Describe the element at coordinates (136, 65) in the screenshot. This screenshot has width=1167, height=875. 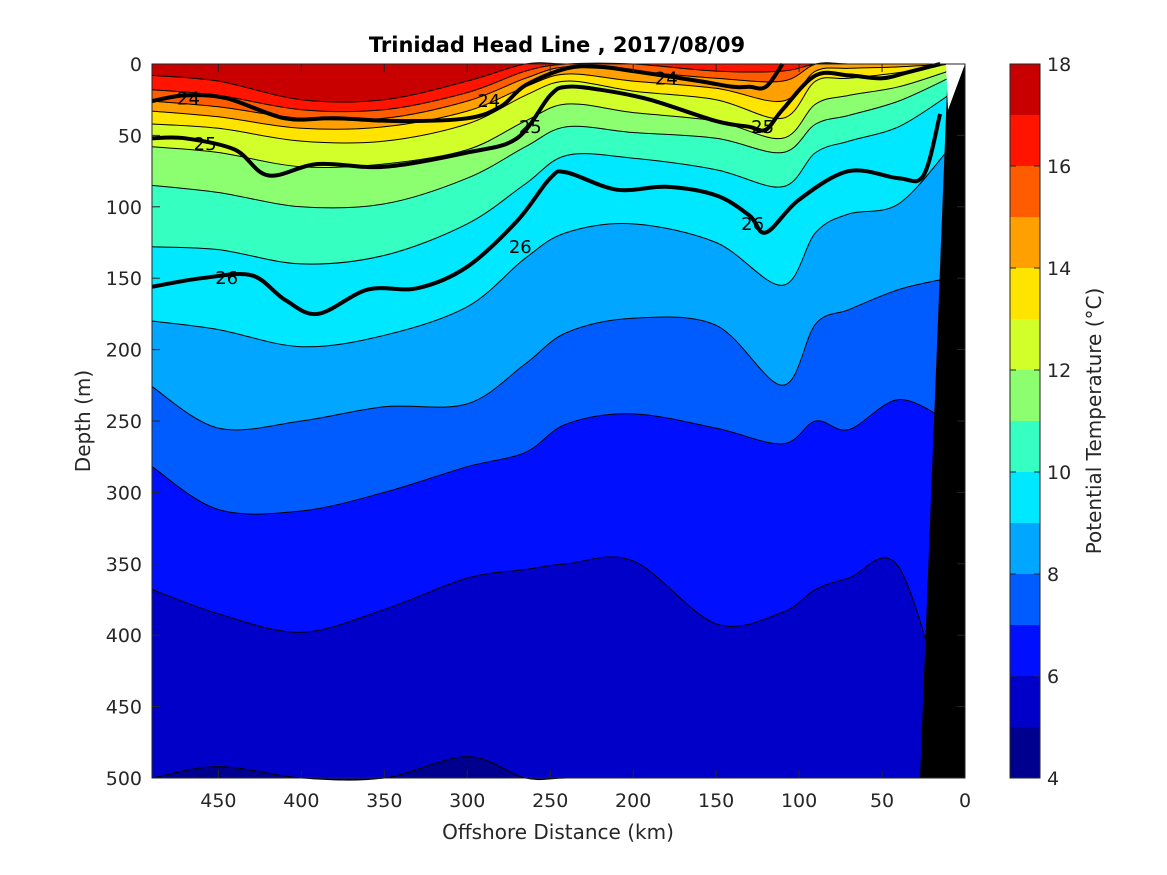
I see `y-tick-label: 0` at that location.